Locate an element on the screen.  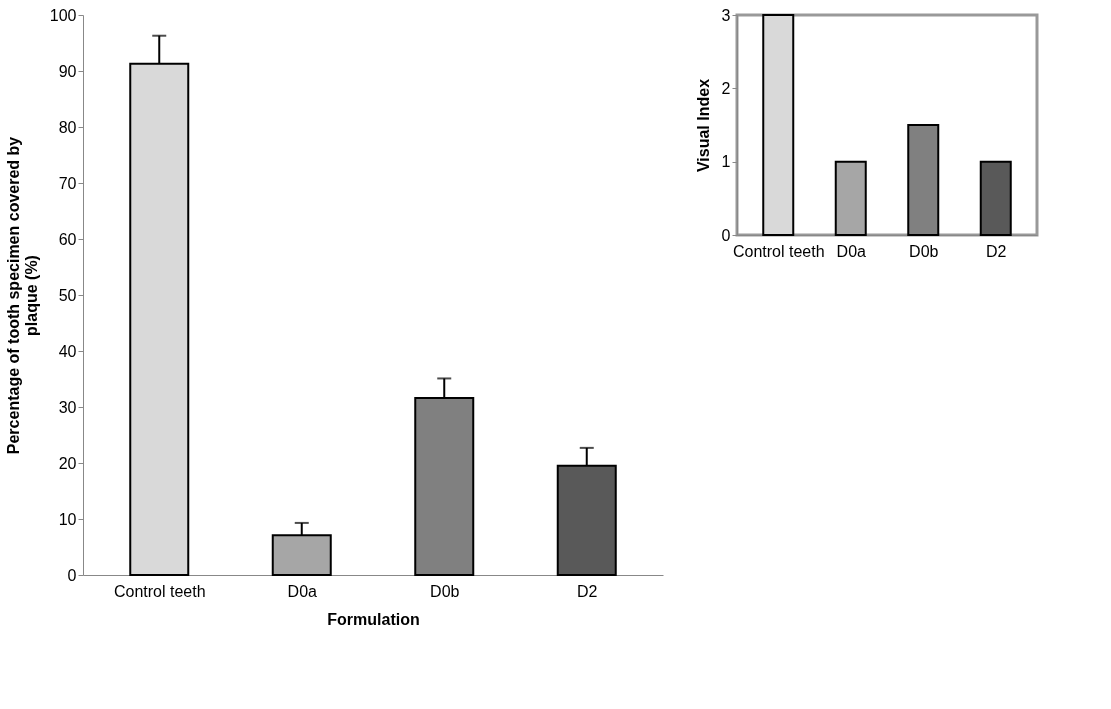
y-axis-title: Visual Index is located at coordinates (703, 125).